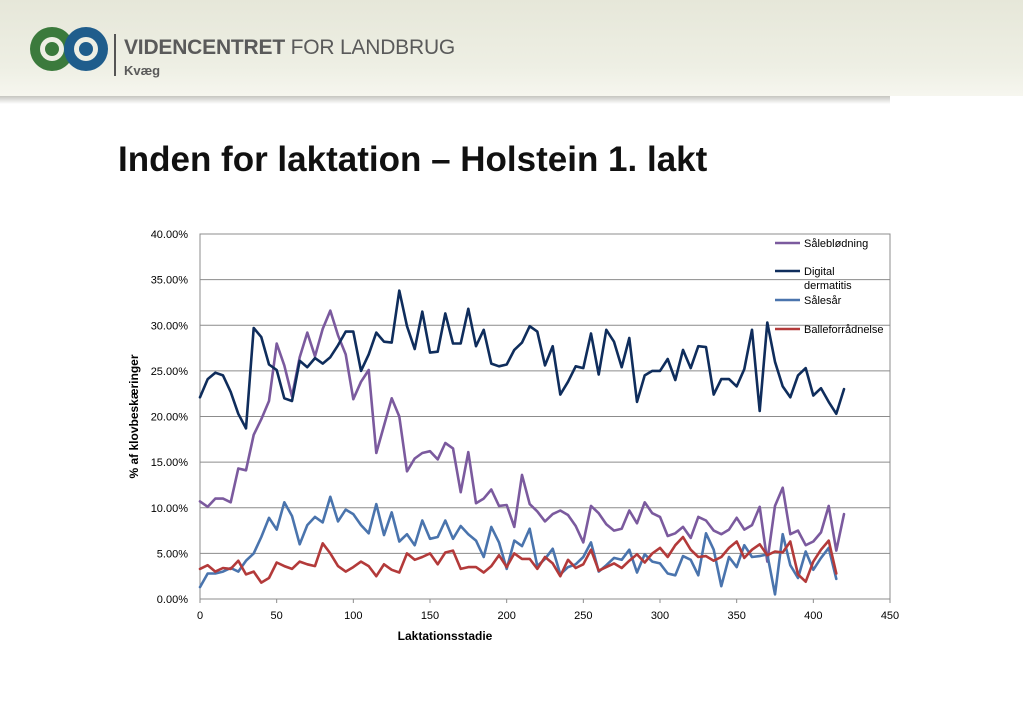  What do you see at coordinates (170, 372) in the screenshot?
I see `y-tick-label: 25.00%` at bounding box center [170, 372].